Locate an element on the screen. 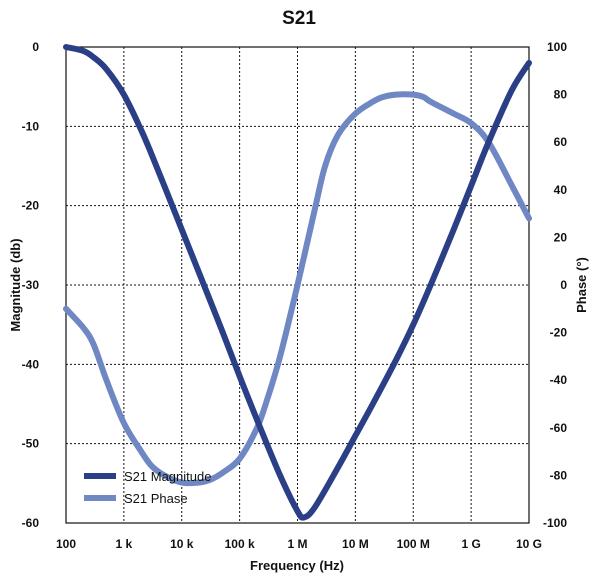 The width and height of the screenshot is (598, 581). y-tick-label: -60 is located at coordinates (31, 523).